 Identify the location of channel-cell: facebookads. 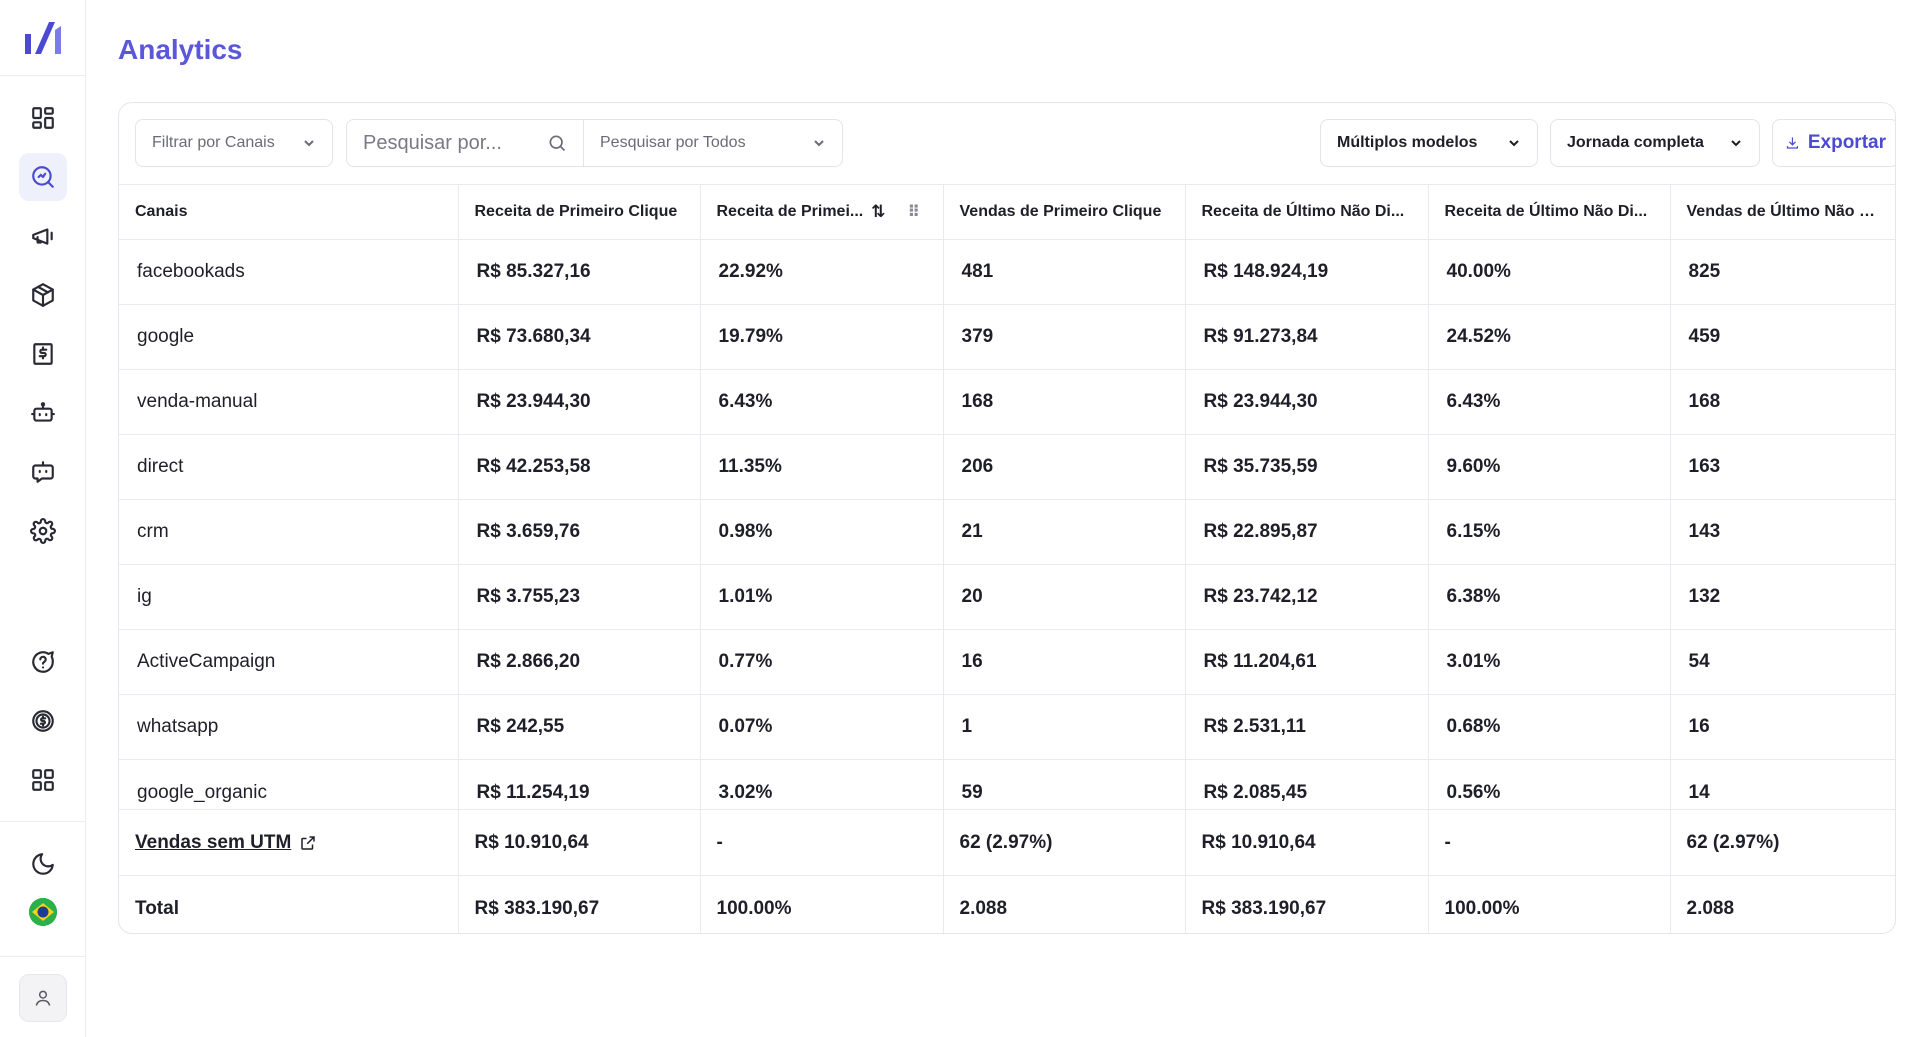
(289, 272).